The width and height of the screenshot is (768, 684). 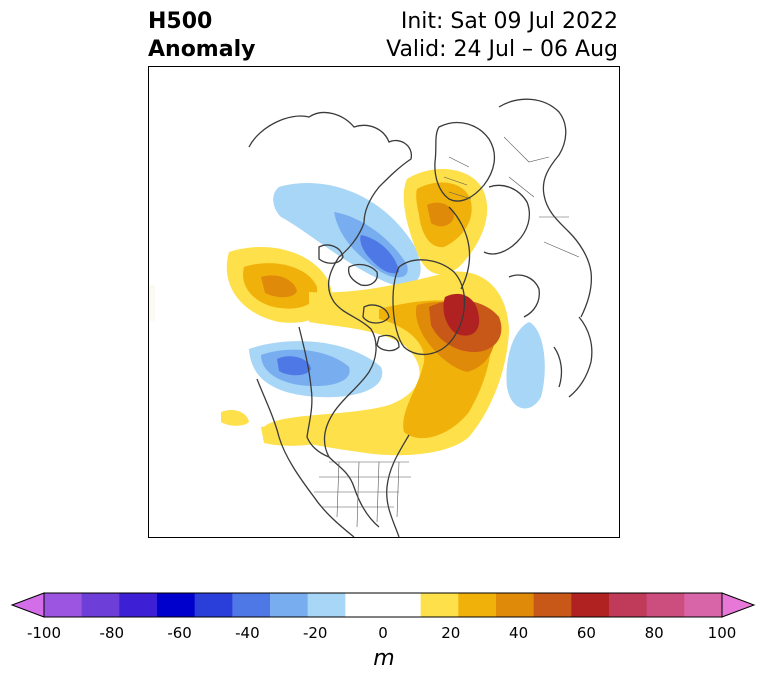 I want to click on colorbar-extend-high, so click(x=738, y=605).